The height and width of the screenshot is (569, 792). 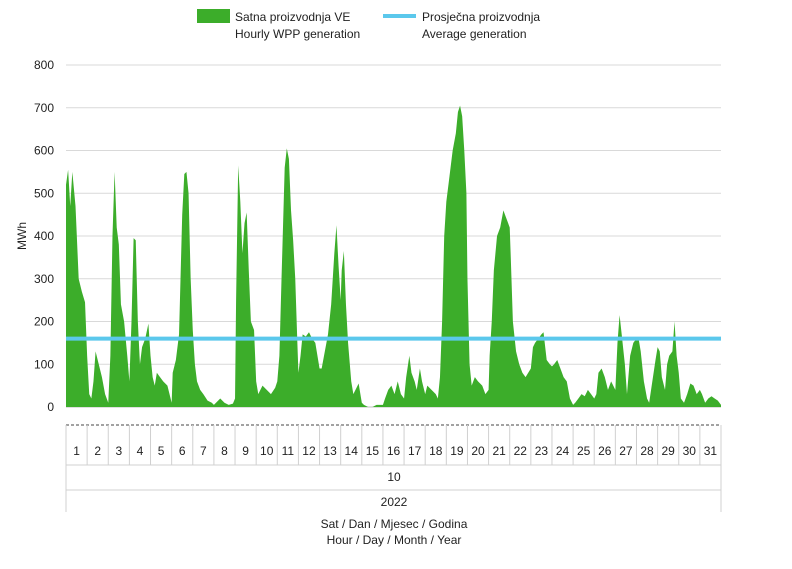 What do you see at coordinates (203, 451) in the screenshot?
I see `day-label-7: 7` at bounding box center [203, 451].